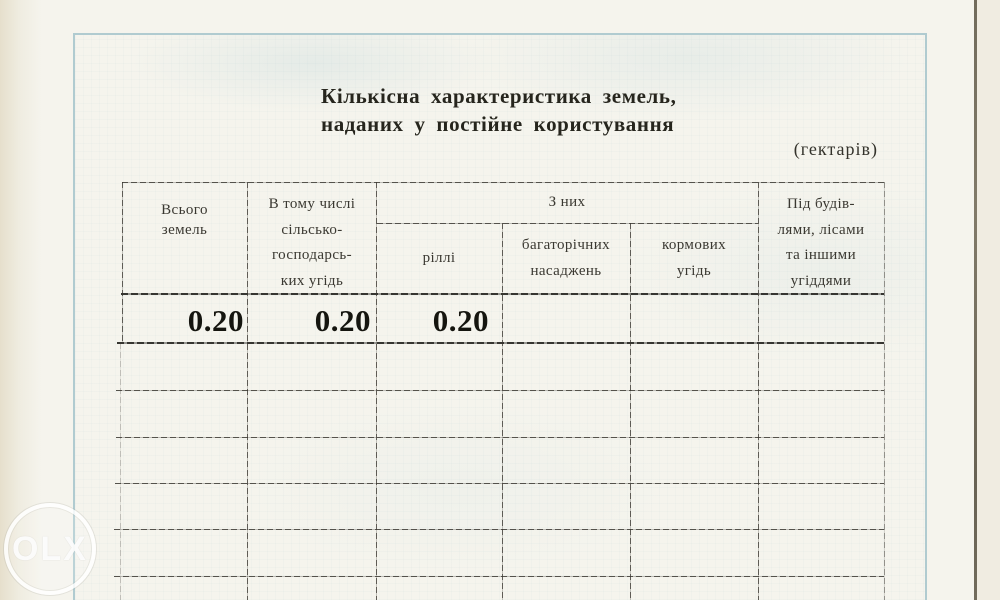 The width and height of the screenshot is (1000, 600). What do you see at coordinates (499, 96) in the screenshot?
I see `page-title-line-1: Кількісна характеристика земель,` at bounding box center [499, 96].